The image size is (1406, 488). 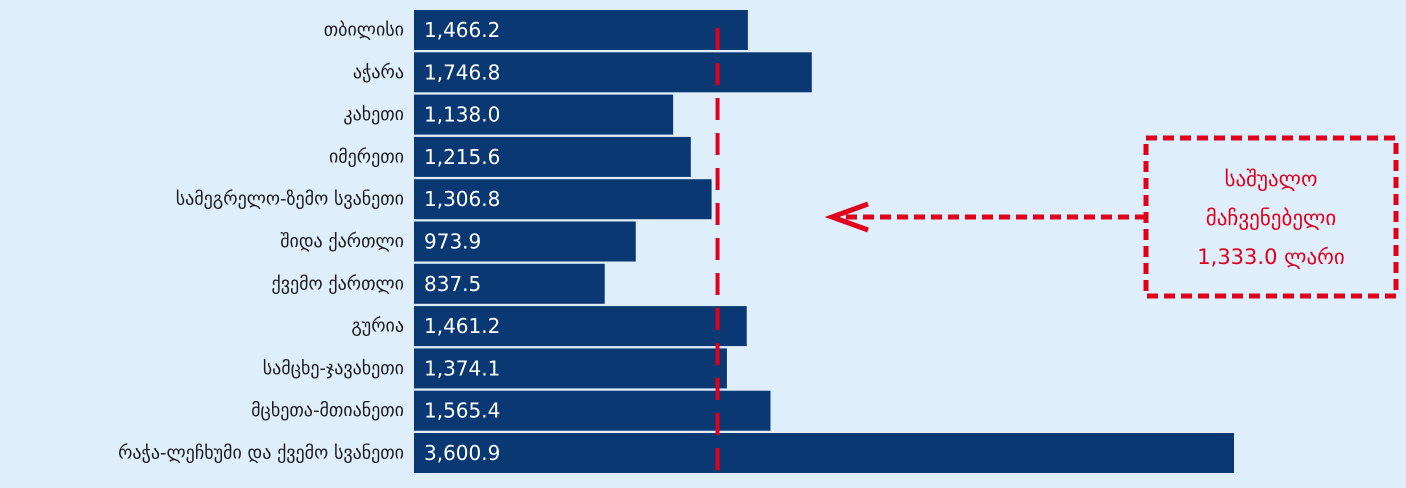 I want to click on category-label: რაჭა-ლეჩხუმი და ქვემო სვანეთი, so click(x=261, y=453).